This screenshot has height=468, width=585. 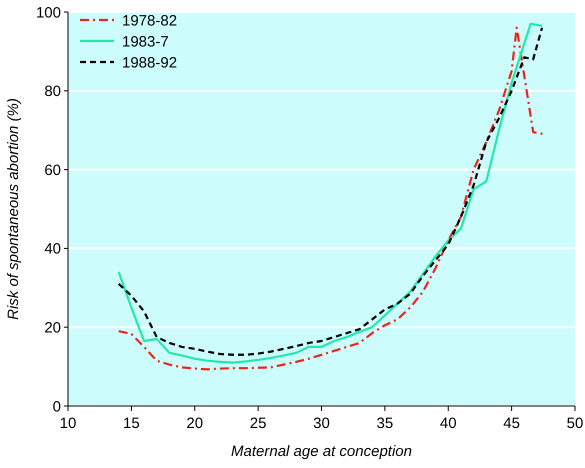 What do you see at coordinates (52, 170) in the screenshot?
I see `y-tick-label: 60` at bounding box center [52, 170].